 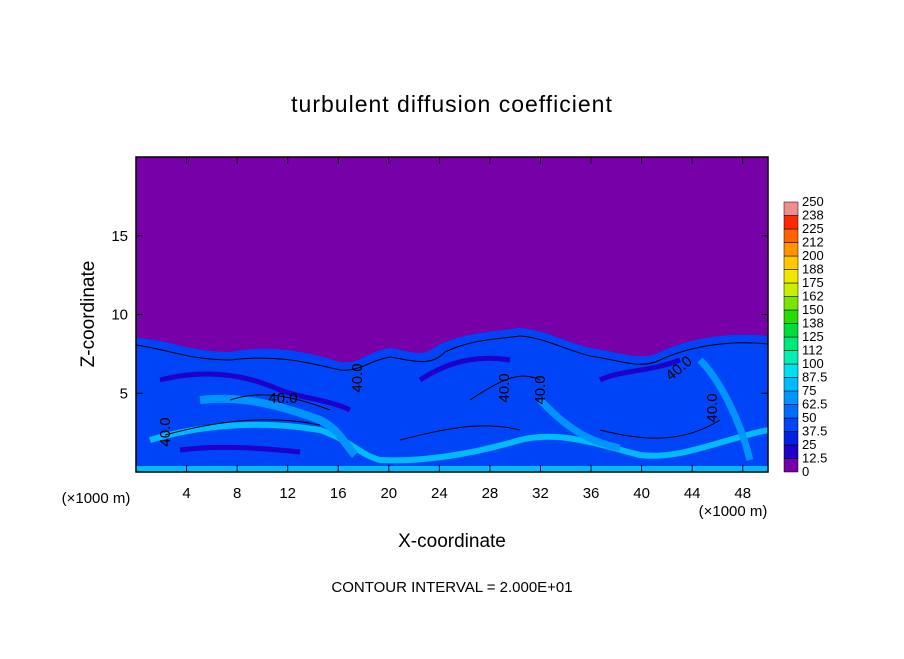 I want to click on x-tick-label: 36, so click(x=591, y=493).